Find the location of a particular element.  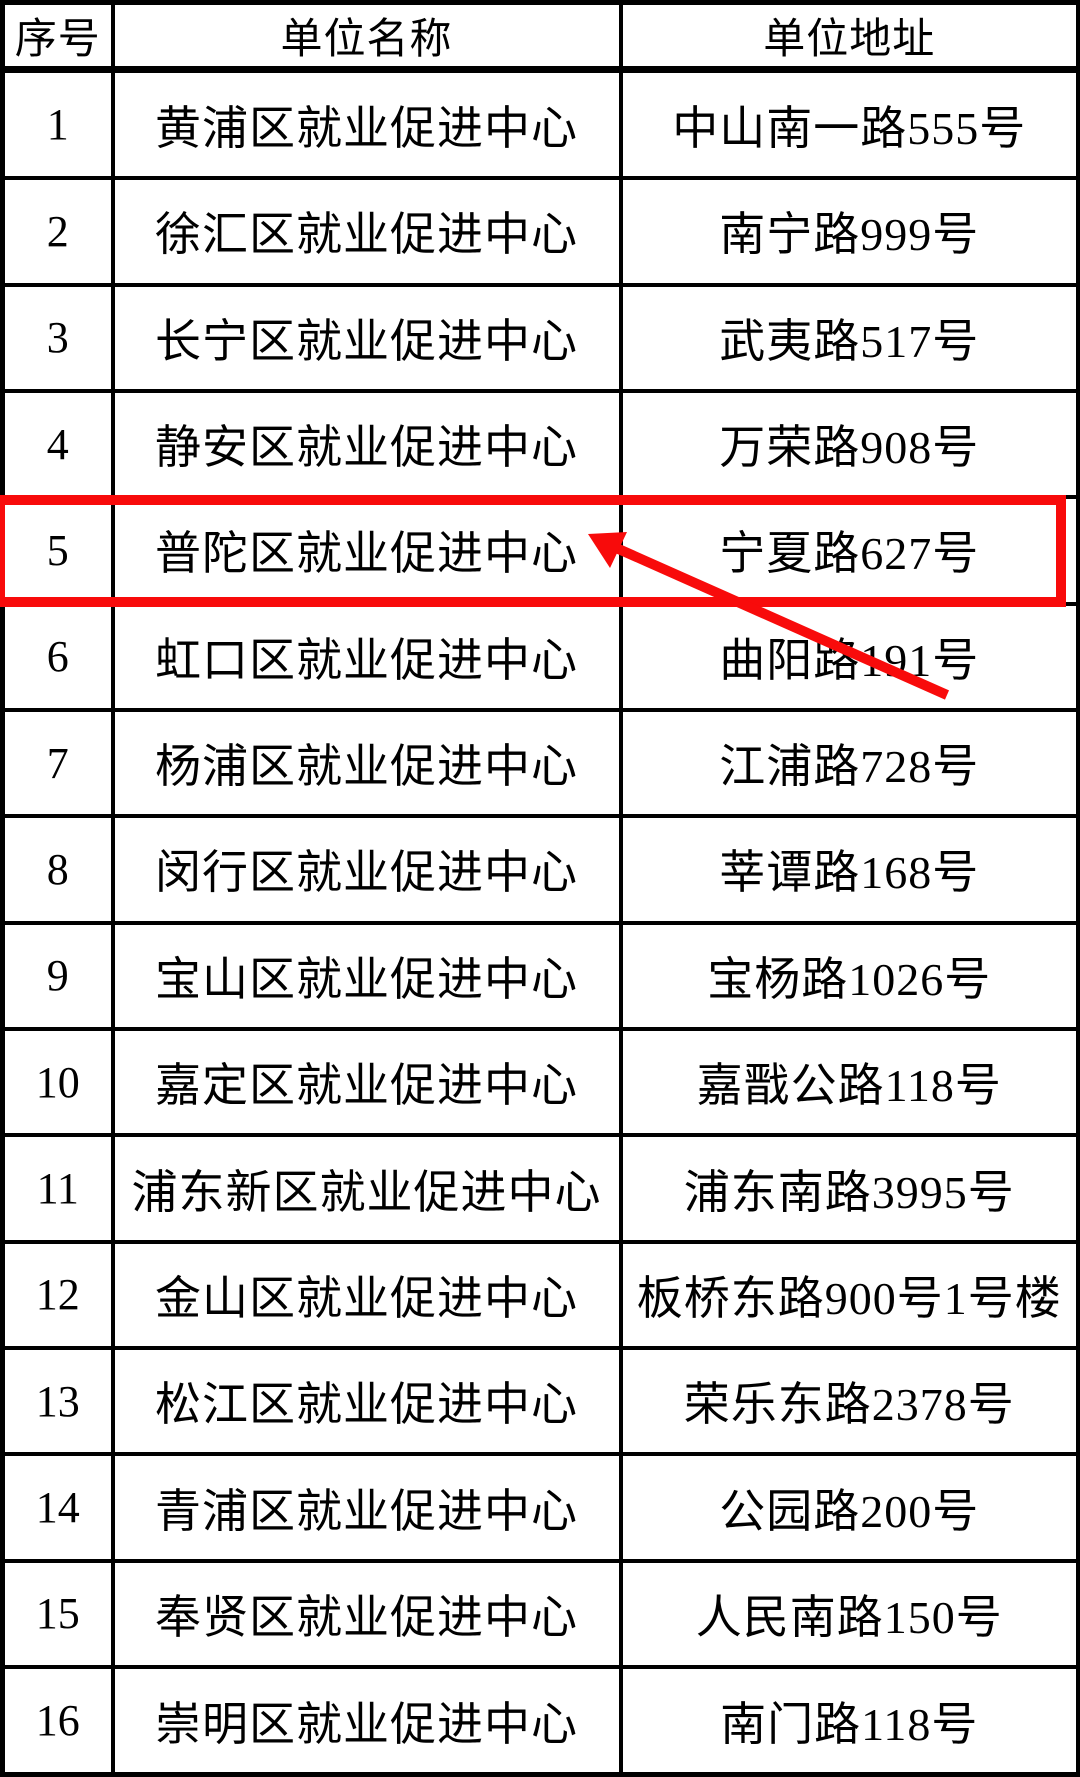

unit-address-cell: 江浦路728号 is located at coordinates (849, 763).